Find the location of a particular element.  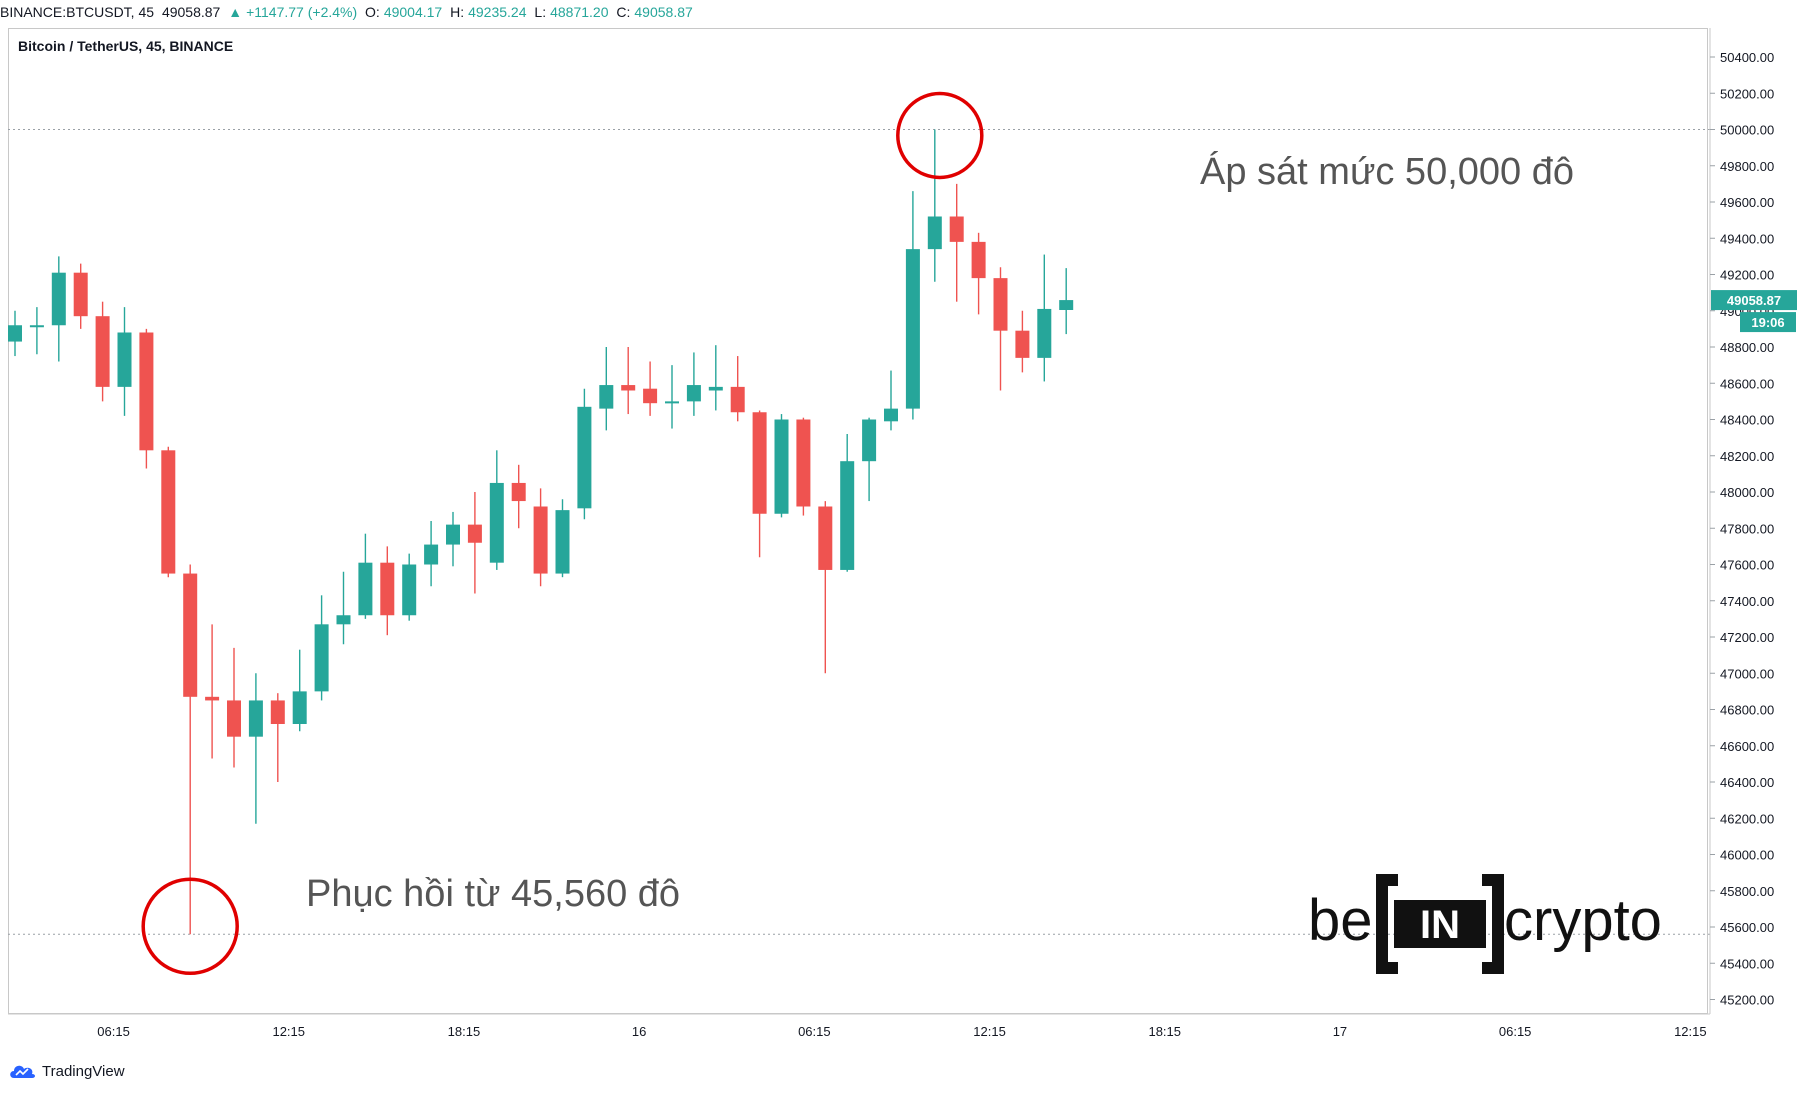

countdown-tag-label: 19:06 is located at coordinates (1767, 322).